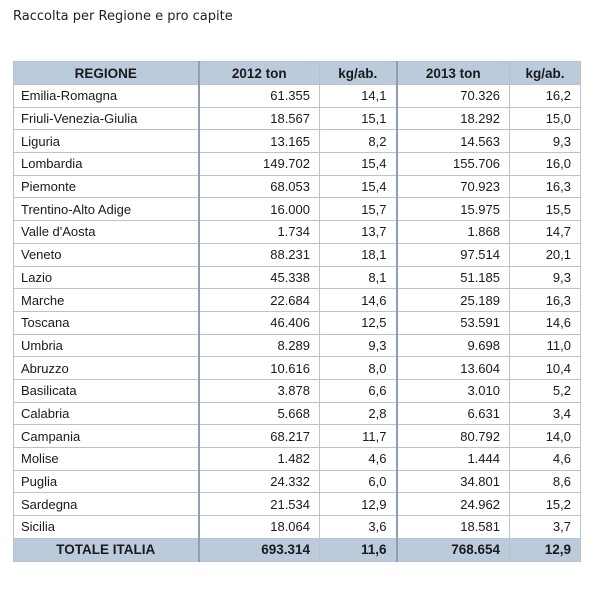 The height and width of the screenshot is (600, 598). What do you see at coordinates (106, 277) in the screenshot?
I see `region-name: Lazio` at bounding box center [106, 277].